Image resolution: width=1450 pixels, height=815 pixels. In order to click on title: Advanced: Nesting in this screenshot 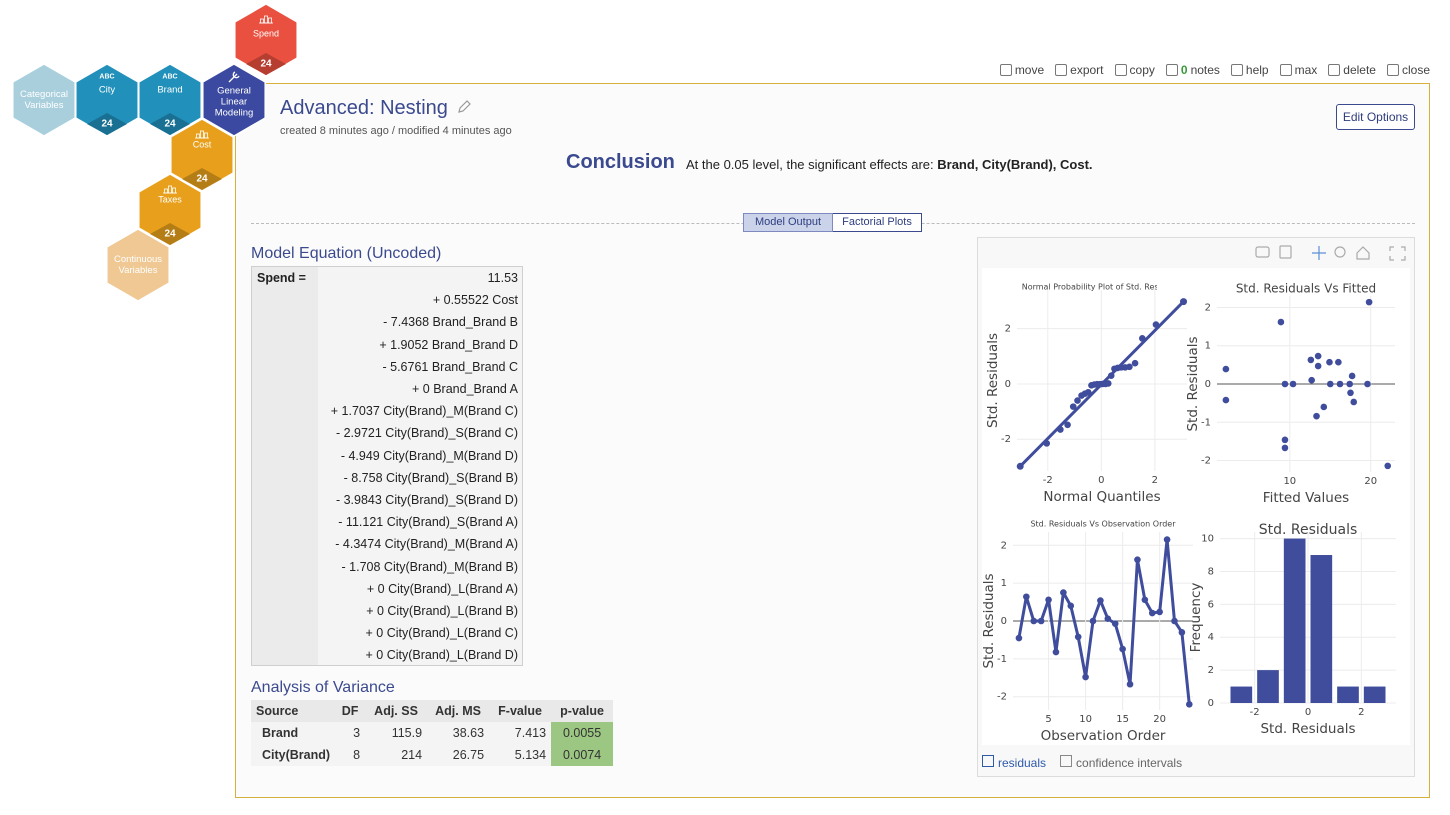, I will do `click(376, 108)`.